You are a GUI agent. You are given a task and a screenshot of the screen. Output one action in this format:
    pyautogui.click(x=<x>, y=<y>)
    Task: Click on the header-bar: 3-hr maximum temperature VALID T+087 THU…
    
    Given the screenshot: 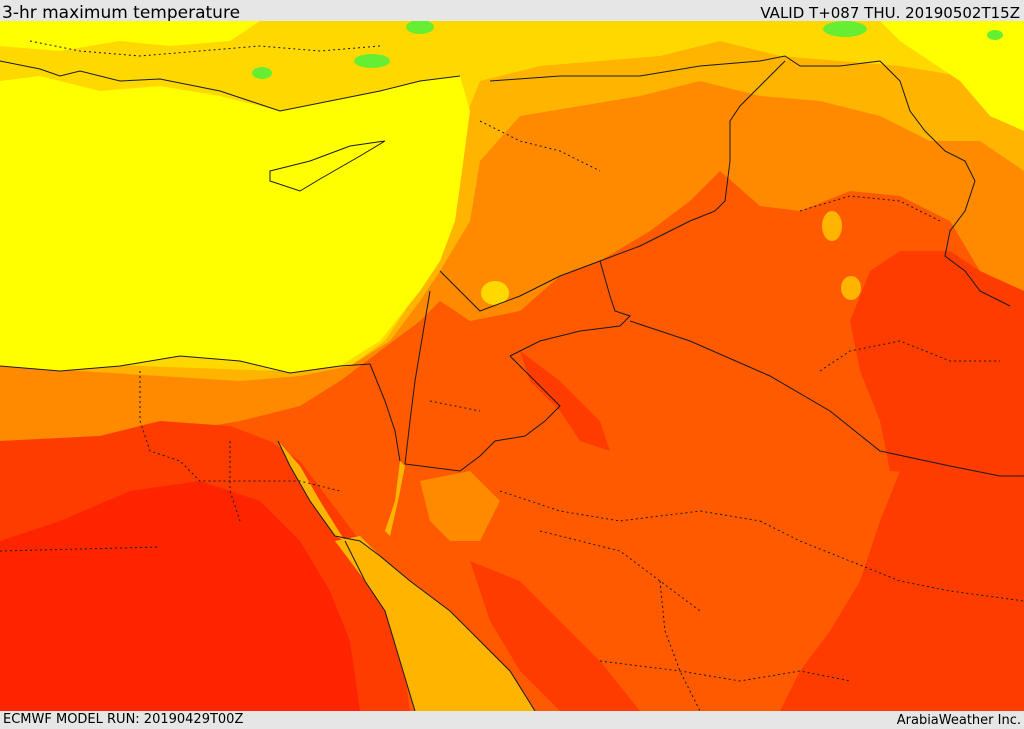 What is the action you would take?
    pyautogui.click(x=512, y=11)
    